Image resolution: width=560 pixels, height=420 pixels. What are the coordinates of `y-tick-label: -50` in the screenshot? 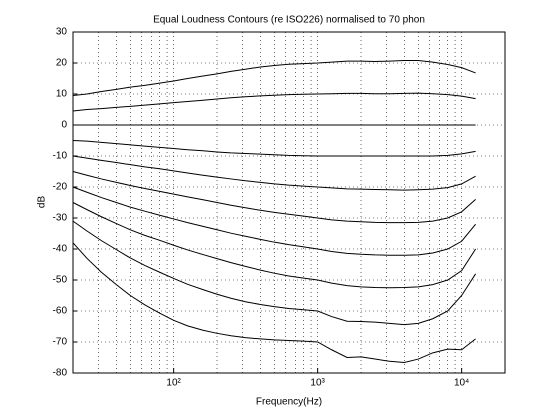 It's located at (60, 280).